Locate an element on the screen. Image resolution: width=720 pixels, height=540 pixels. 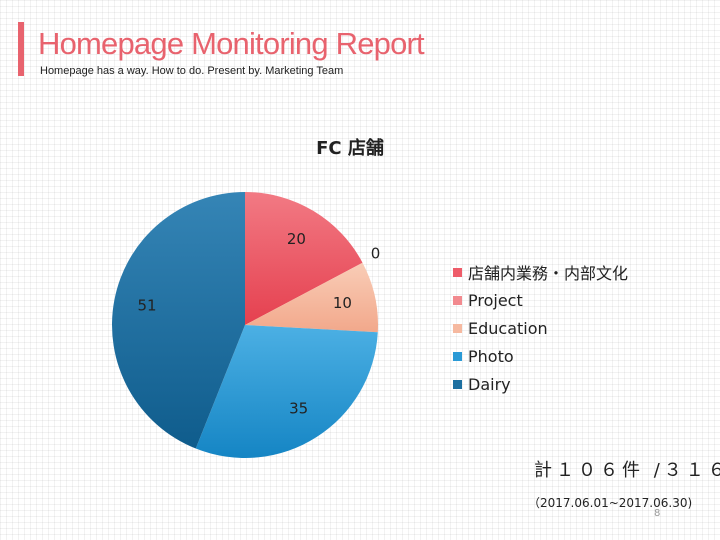
legend-label: 店舗内業務・内部文化 is located at coordinates (548, 273).